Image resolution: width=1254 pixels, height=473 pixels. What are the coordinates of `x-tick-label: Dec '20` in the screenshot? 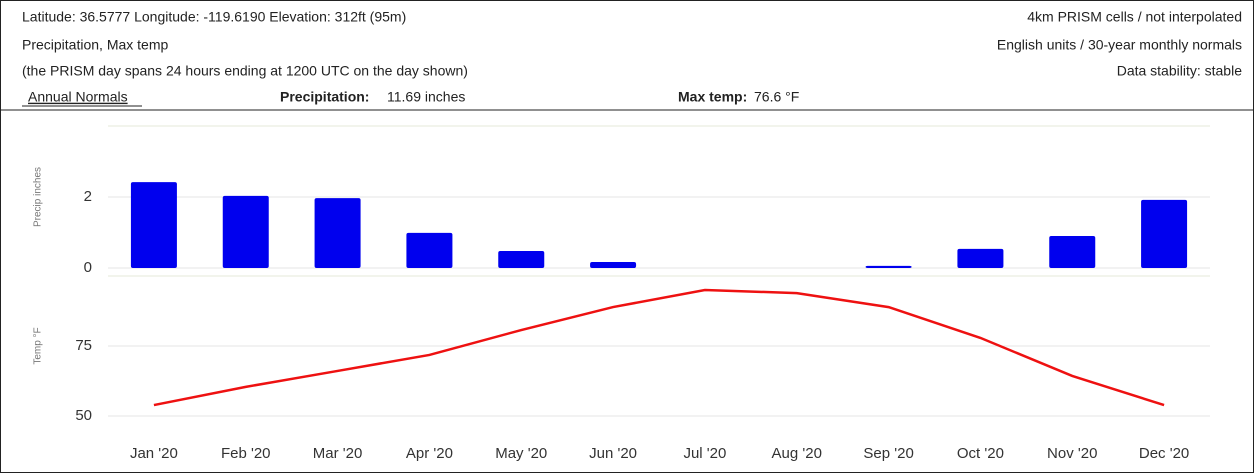 It's located at (1164, 453).